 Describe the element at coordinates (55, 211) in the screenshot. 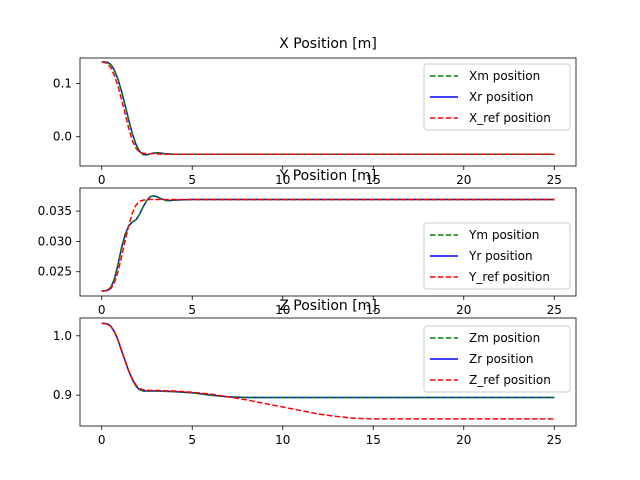

I see `y-tick-label: 0.035` at that location.